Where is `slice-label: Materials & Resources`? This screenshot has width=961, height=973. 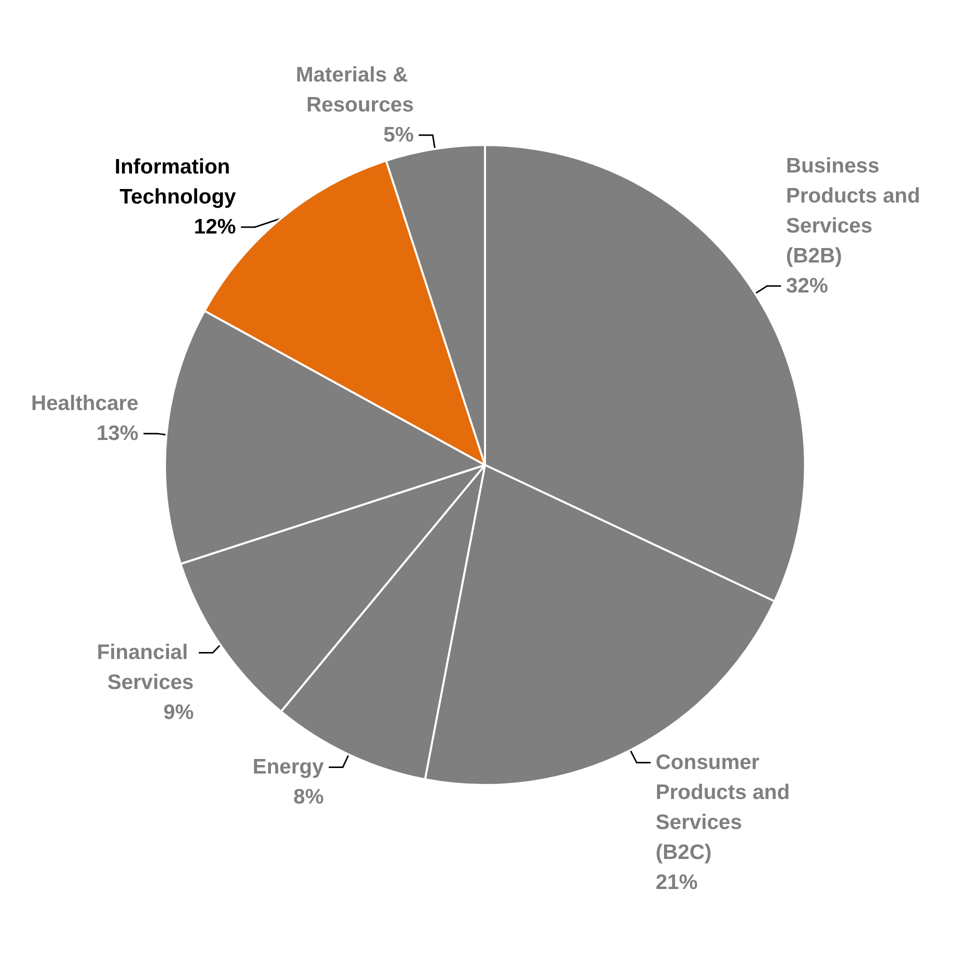
slice-label: Materials & Resources is located at coordinates (355, 90).